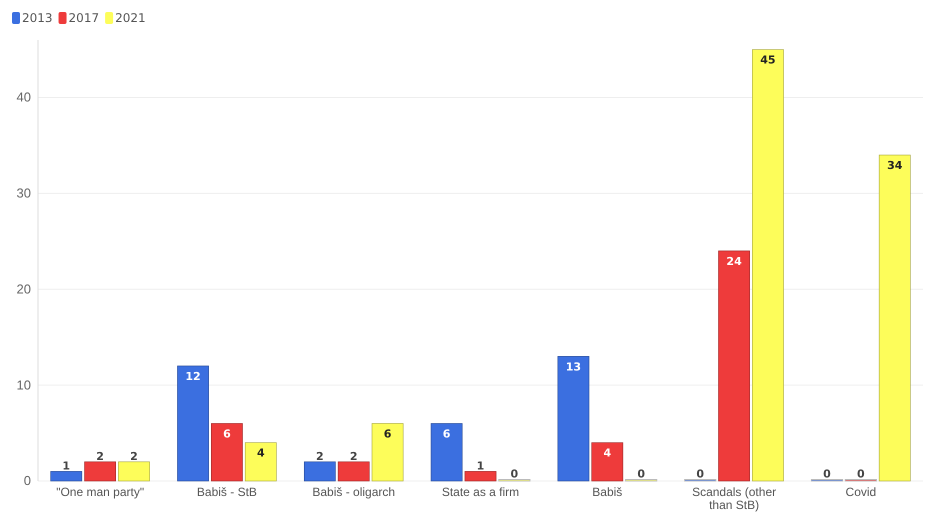  Describe the element at coordinates (481, 492) in the screenshot. I see `x-tick-label: State as a firm` at that location.